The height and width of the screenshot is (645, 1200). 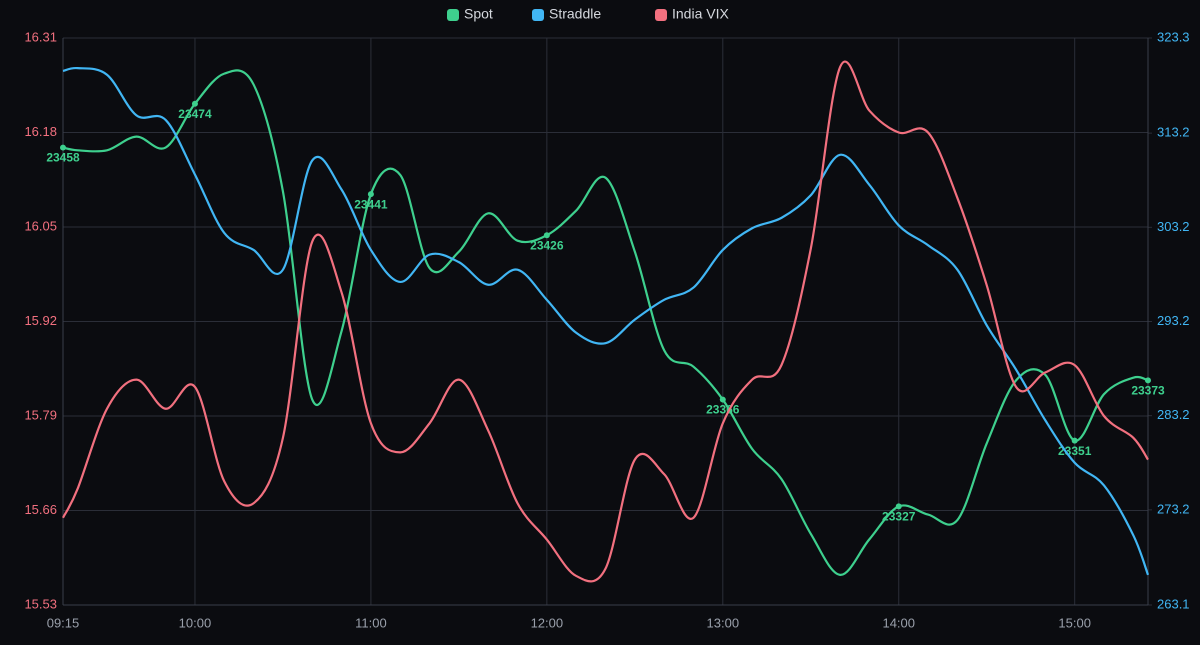 What do you see at coordinates (1074, 622) in the screenshot?
I see `x-tick-label: 15:00` at bounding box center [1074, 622].